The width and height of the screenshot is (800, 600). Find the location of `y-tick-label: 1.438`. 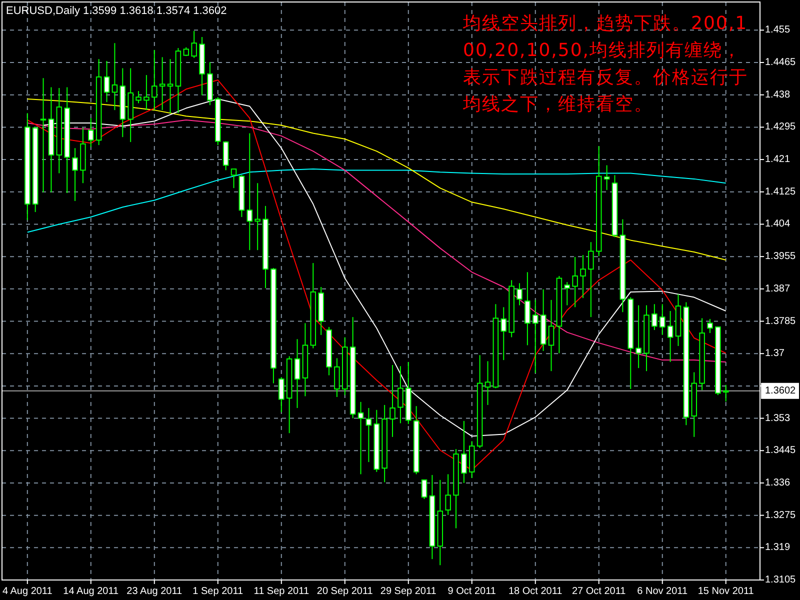

y-tick-label: 1.438 is located at coordinates (777, 94).